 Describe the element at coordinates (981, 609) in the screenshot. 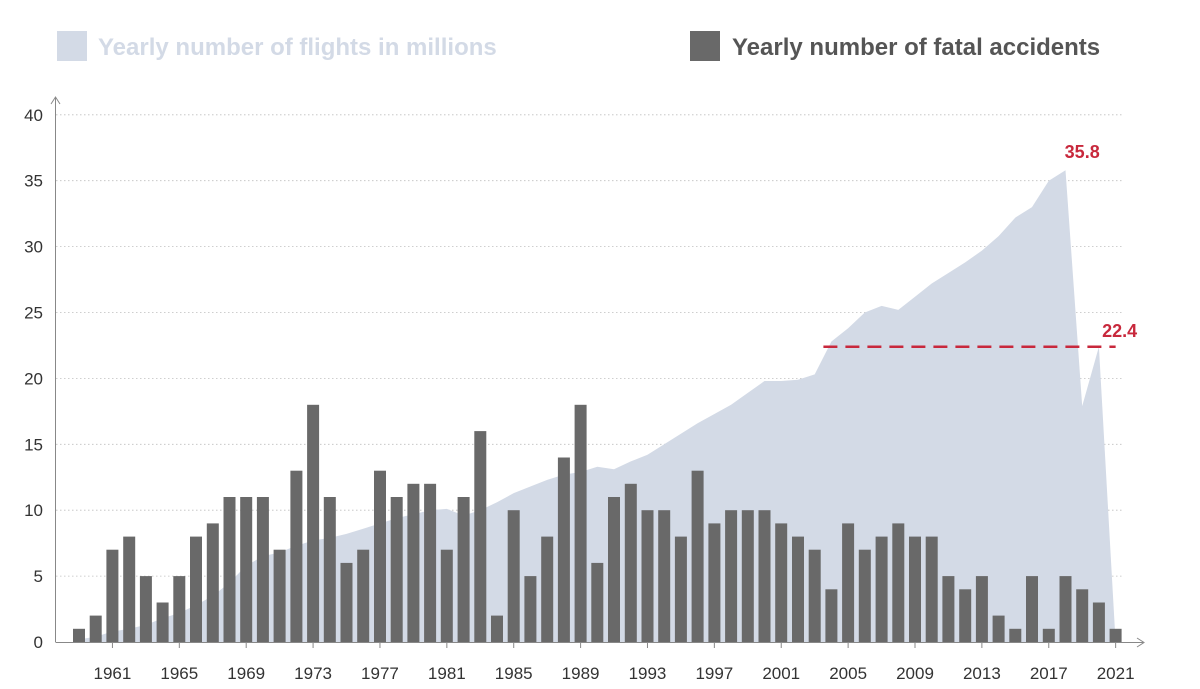

I see `bar-2013` at that location.